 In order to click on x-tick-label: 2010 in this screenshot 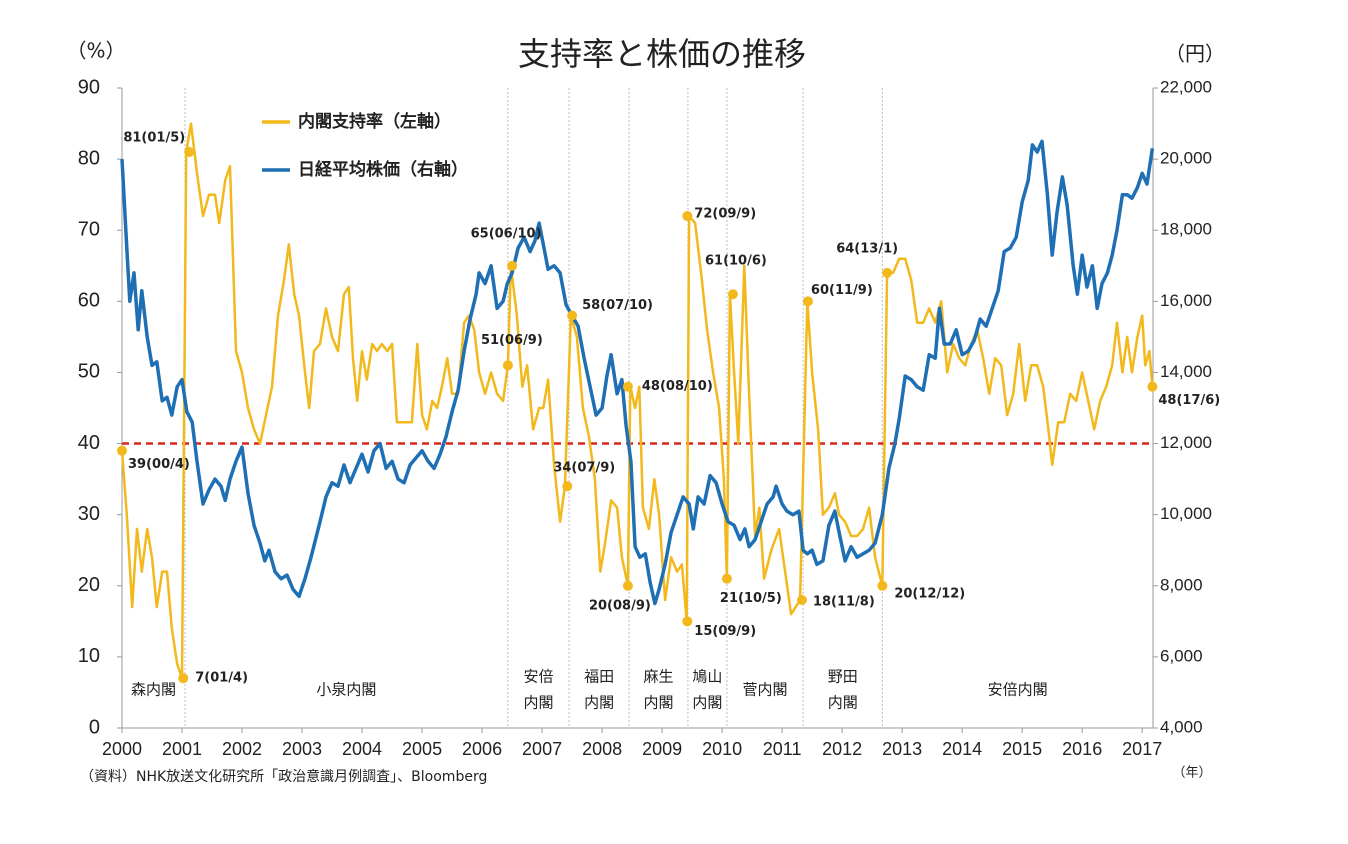, I will do `click(722, 749)`.